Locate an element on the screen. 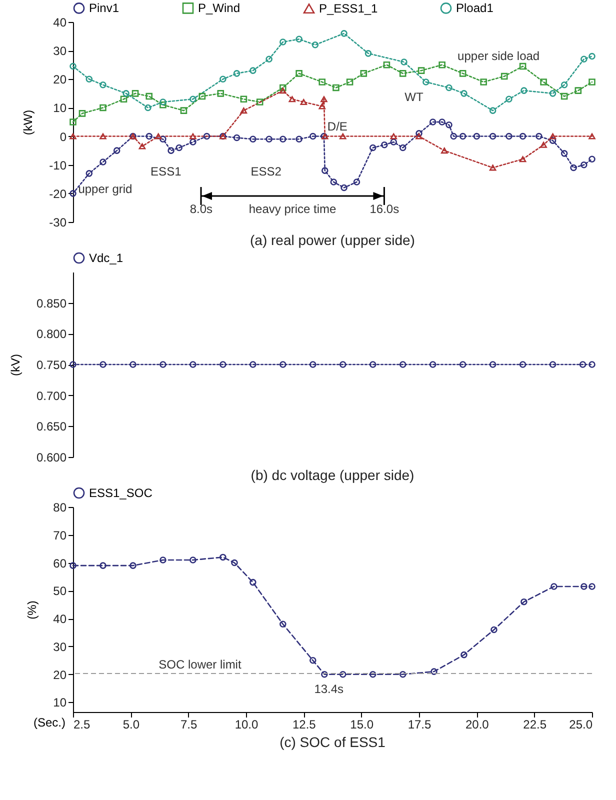 The width and height of the screenshot is (616, 800). y-tick-label: 60 is located at coordinates (60, 563).